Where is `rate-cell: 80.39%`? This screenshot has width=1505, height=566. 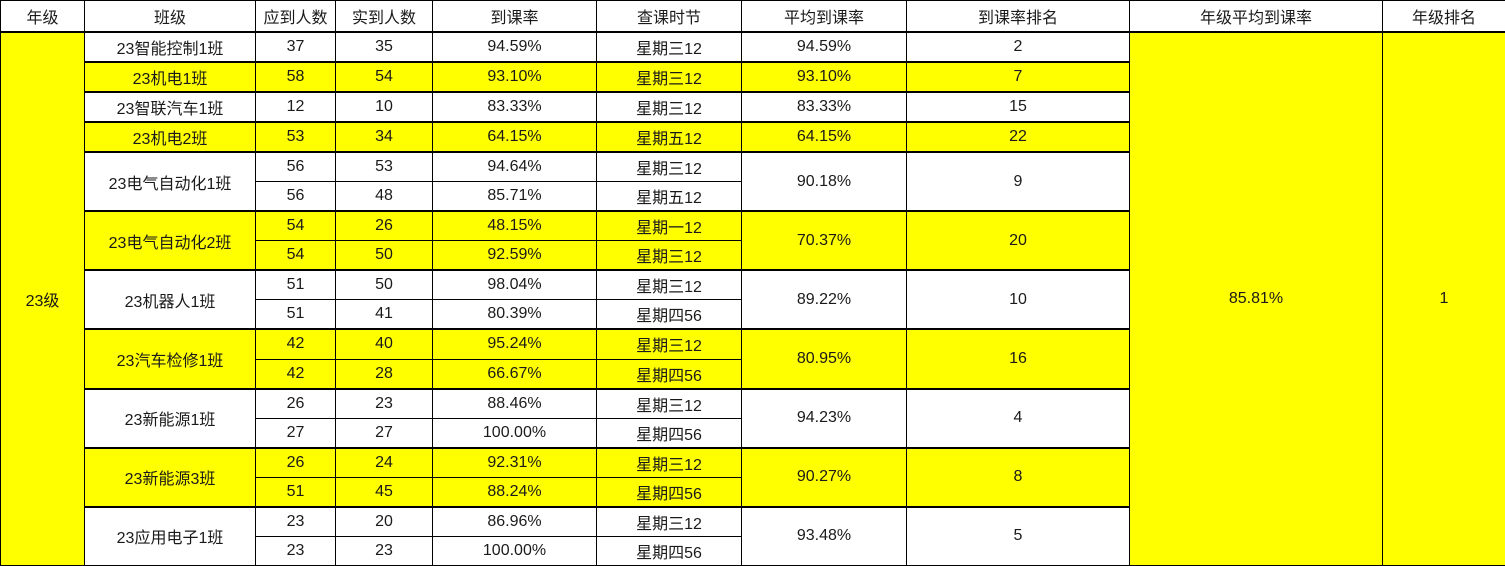 rate-cell: 80.39% is located at coordinates (514, 314).